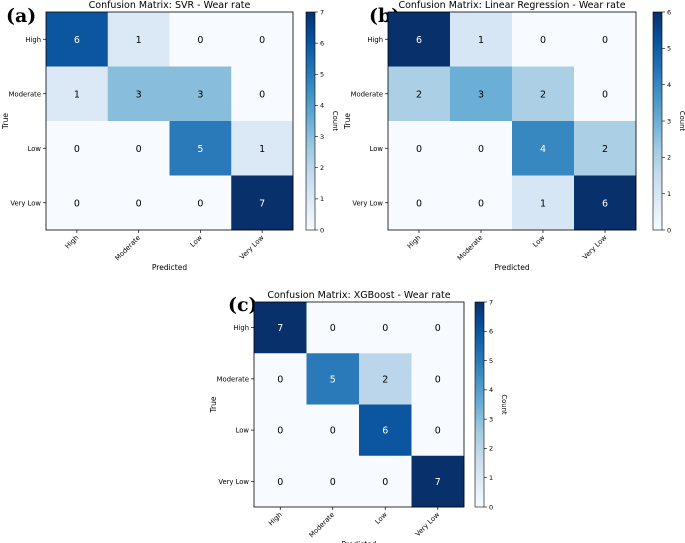 The image size is (685, 543). What do you see at coordinates (262, 203) in the screenshot?
I see `cell-value-label: 7` at bounding box center [262, 203].